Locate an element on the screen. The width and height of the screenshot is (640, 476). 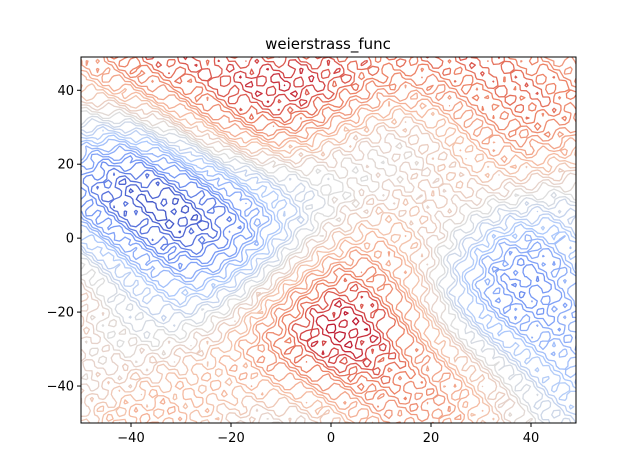
chart-title: weierstrass_func is located at coordinates (328, 44).